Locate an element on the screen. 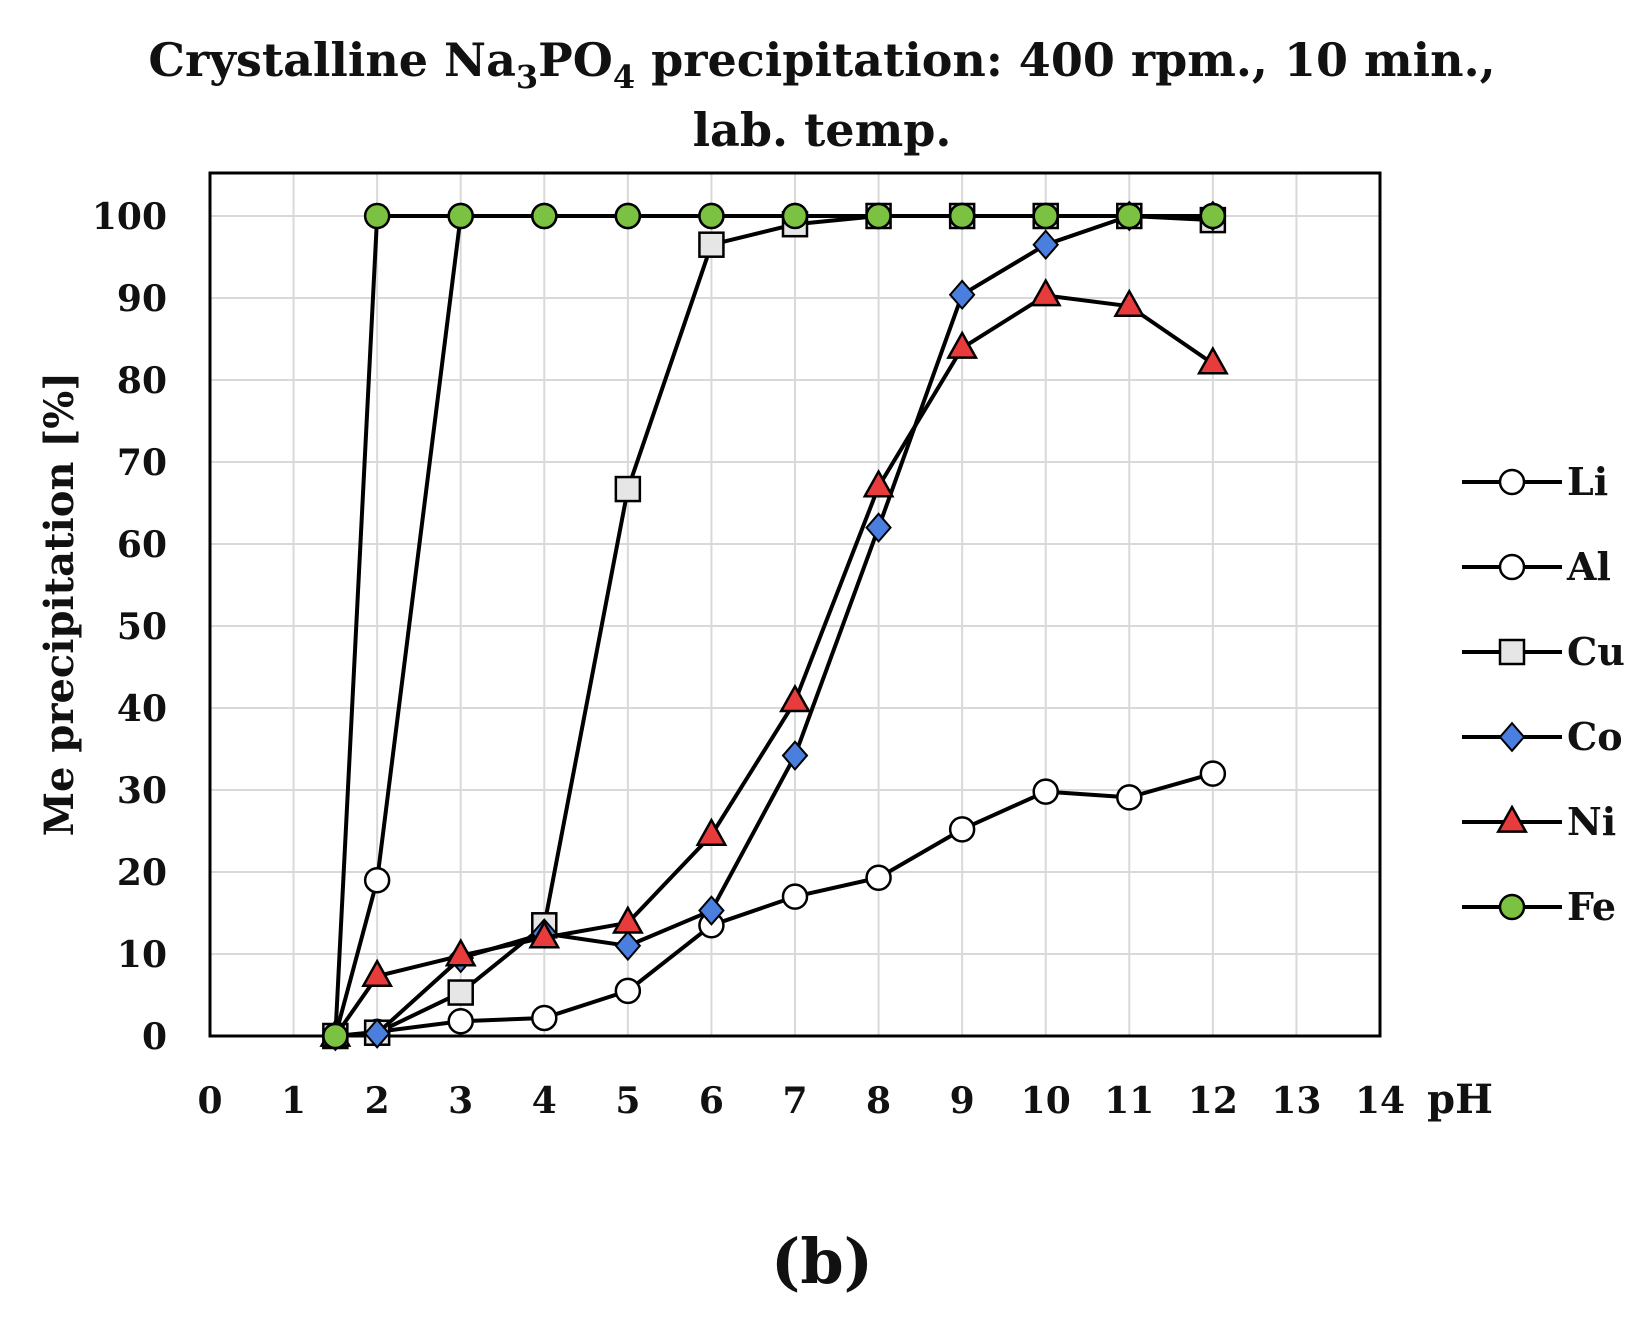 This screenshot has height=1321, width=1644. legend-label: Co is located at coordinates (1595, 736).